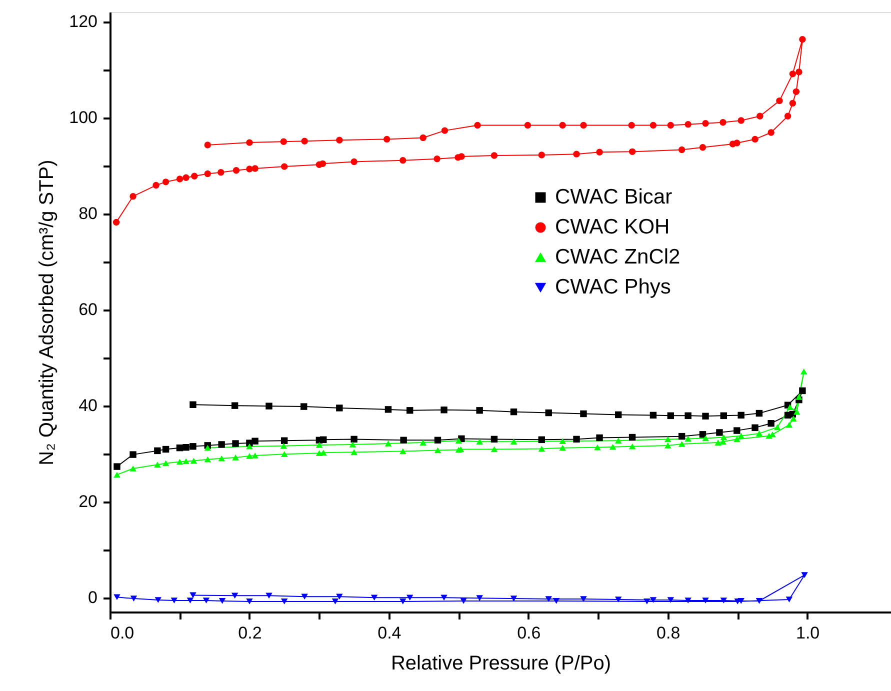  What do you see at coordinates (88, 502) in the screenshot?
I see `y-tick-label: 20` at bounding box center [88, 502].